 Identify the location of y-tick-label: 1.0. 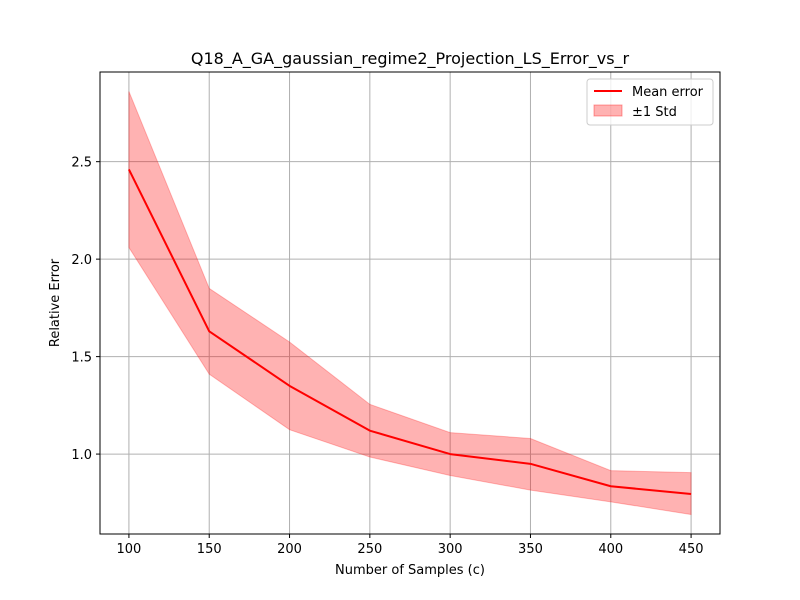
(81, 455).